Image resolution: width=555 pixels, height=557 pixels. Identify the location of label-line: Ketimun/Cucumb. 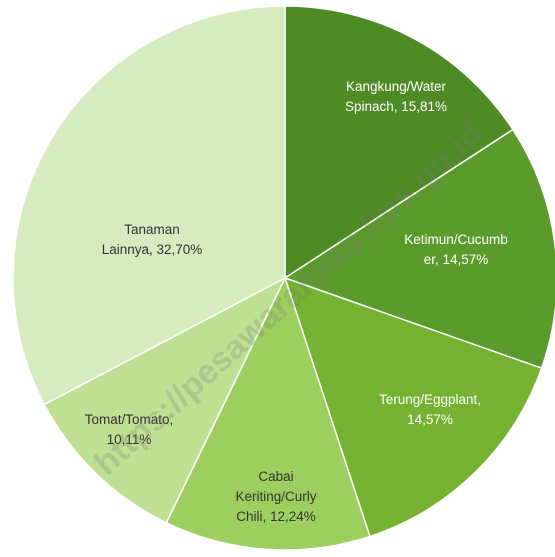
(456, 239).